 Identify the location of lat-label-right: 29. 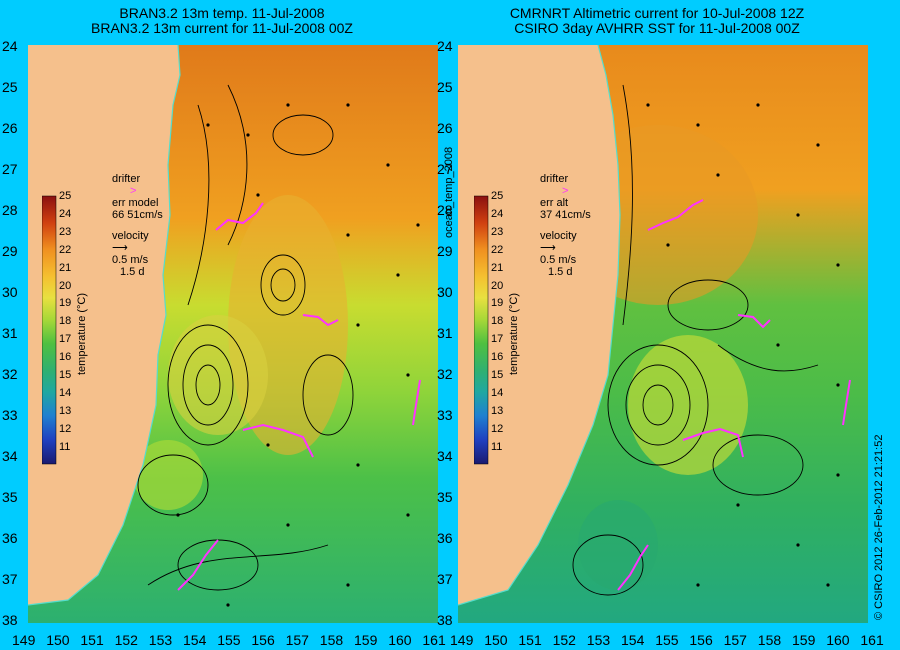
(445, 251).